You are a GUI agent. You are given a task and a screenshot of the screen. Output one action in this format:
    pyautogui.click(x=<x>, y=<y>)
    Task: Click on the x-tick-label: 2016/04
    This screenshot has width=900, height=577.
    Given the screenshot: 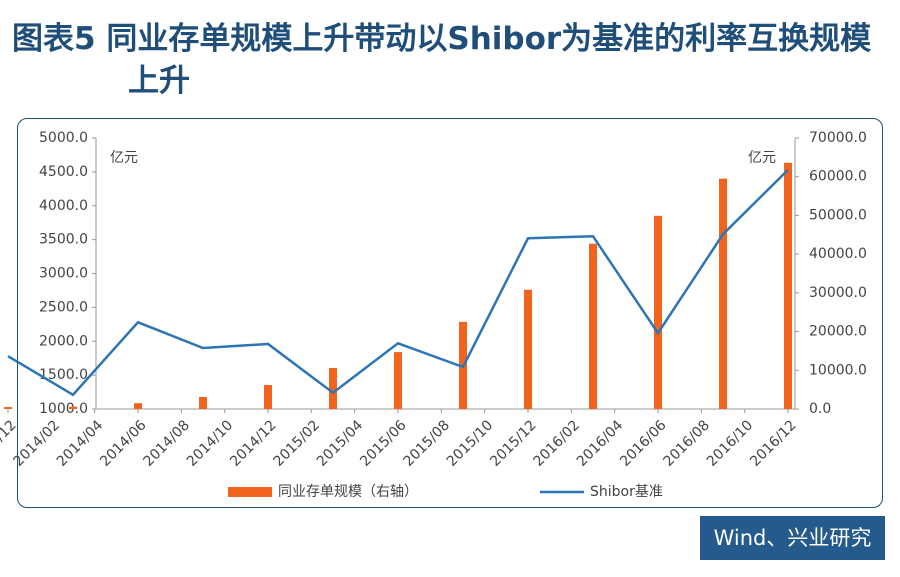 What is the action you would take?
    pyautogui.click(x=600, y=443)
    